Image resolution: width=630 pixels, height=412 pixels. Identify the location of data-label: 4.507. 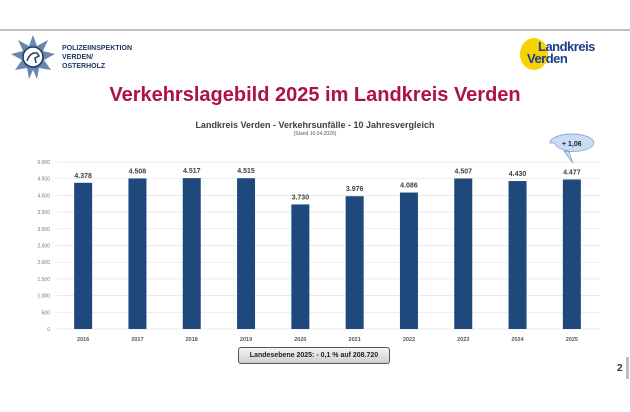
(463, 171).